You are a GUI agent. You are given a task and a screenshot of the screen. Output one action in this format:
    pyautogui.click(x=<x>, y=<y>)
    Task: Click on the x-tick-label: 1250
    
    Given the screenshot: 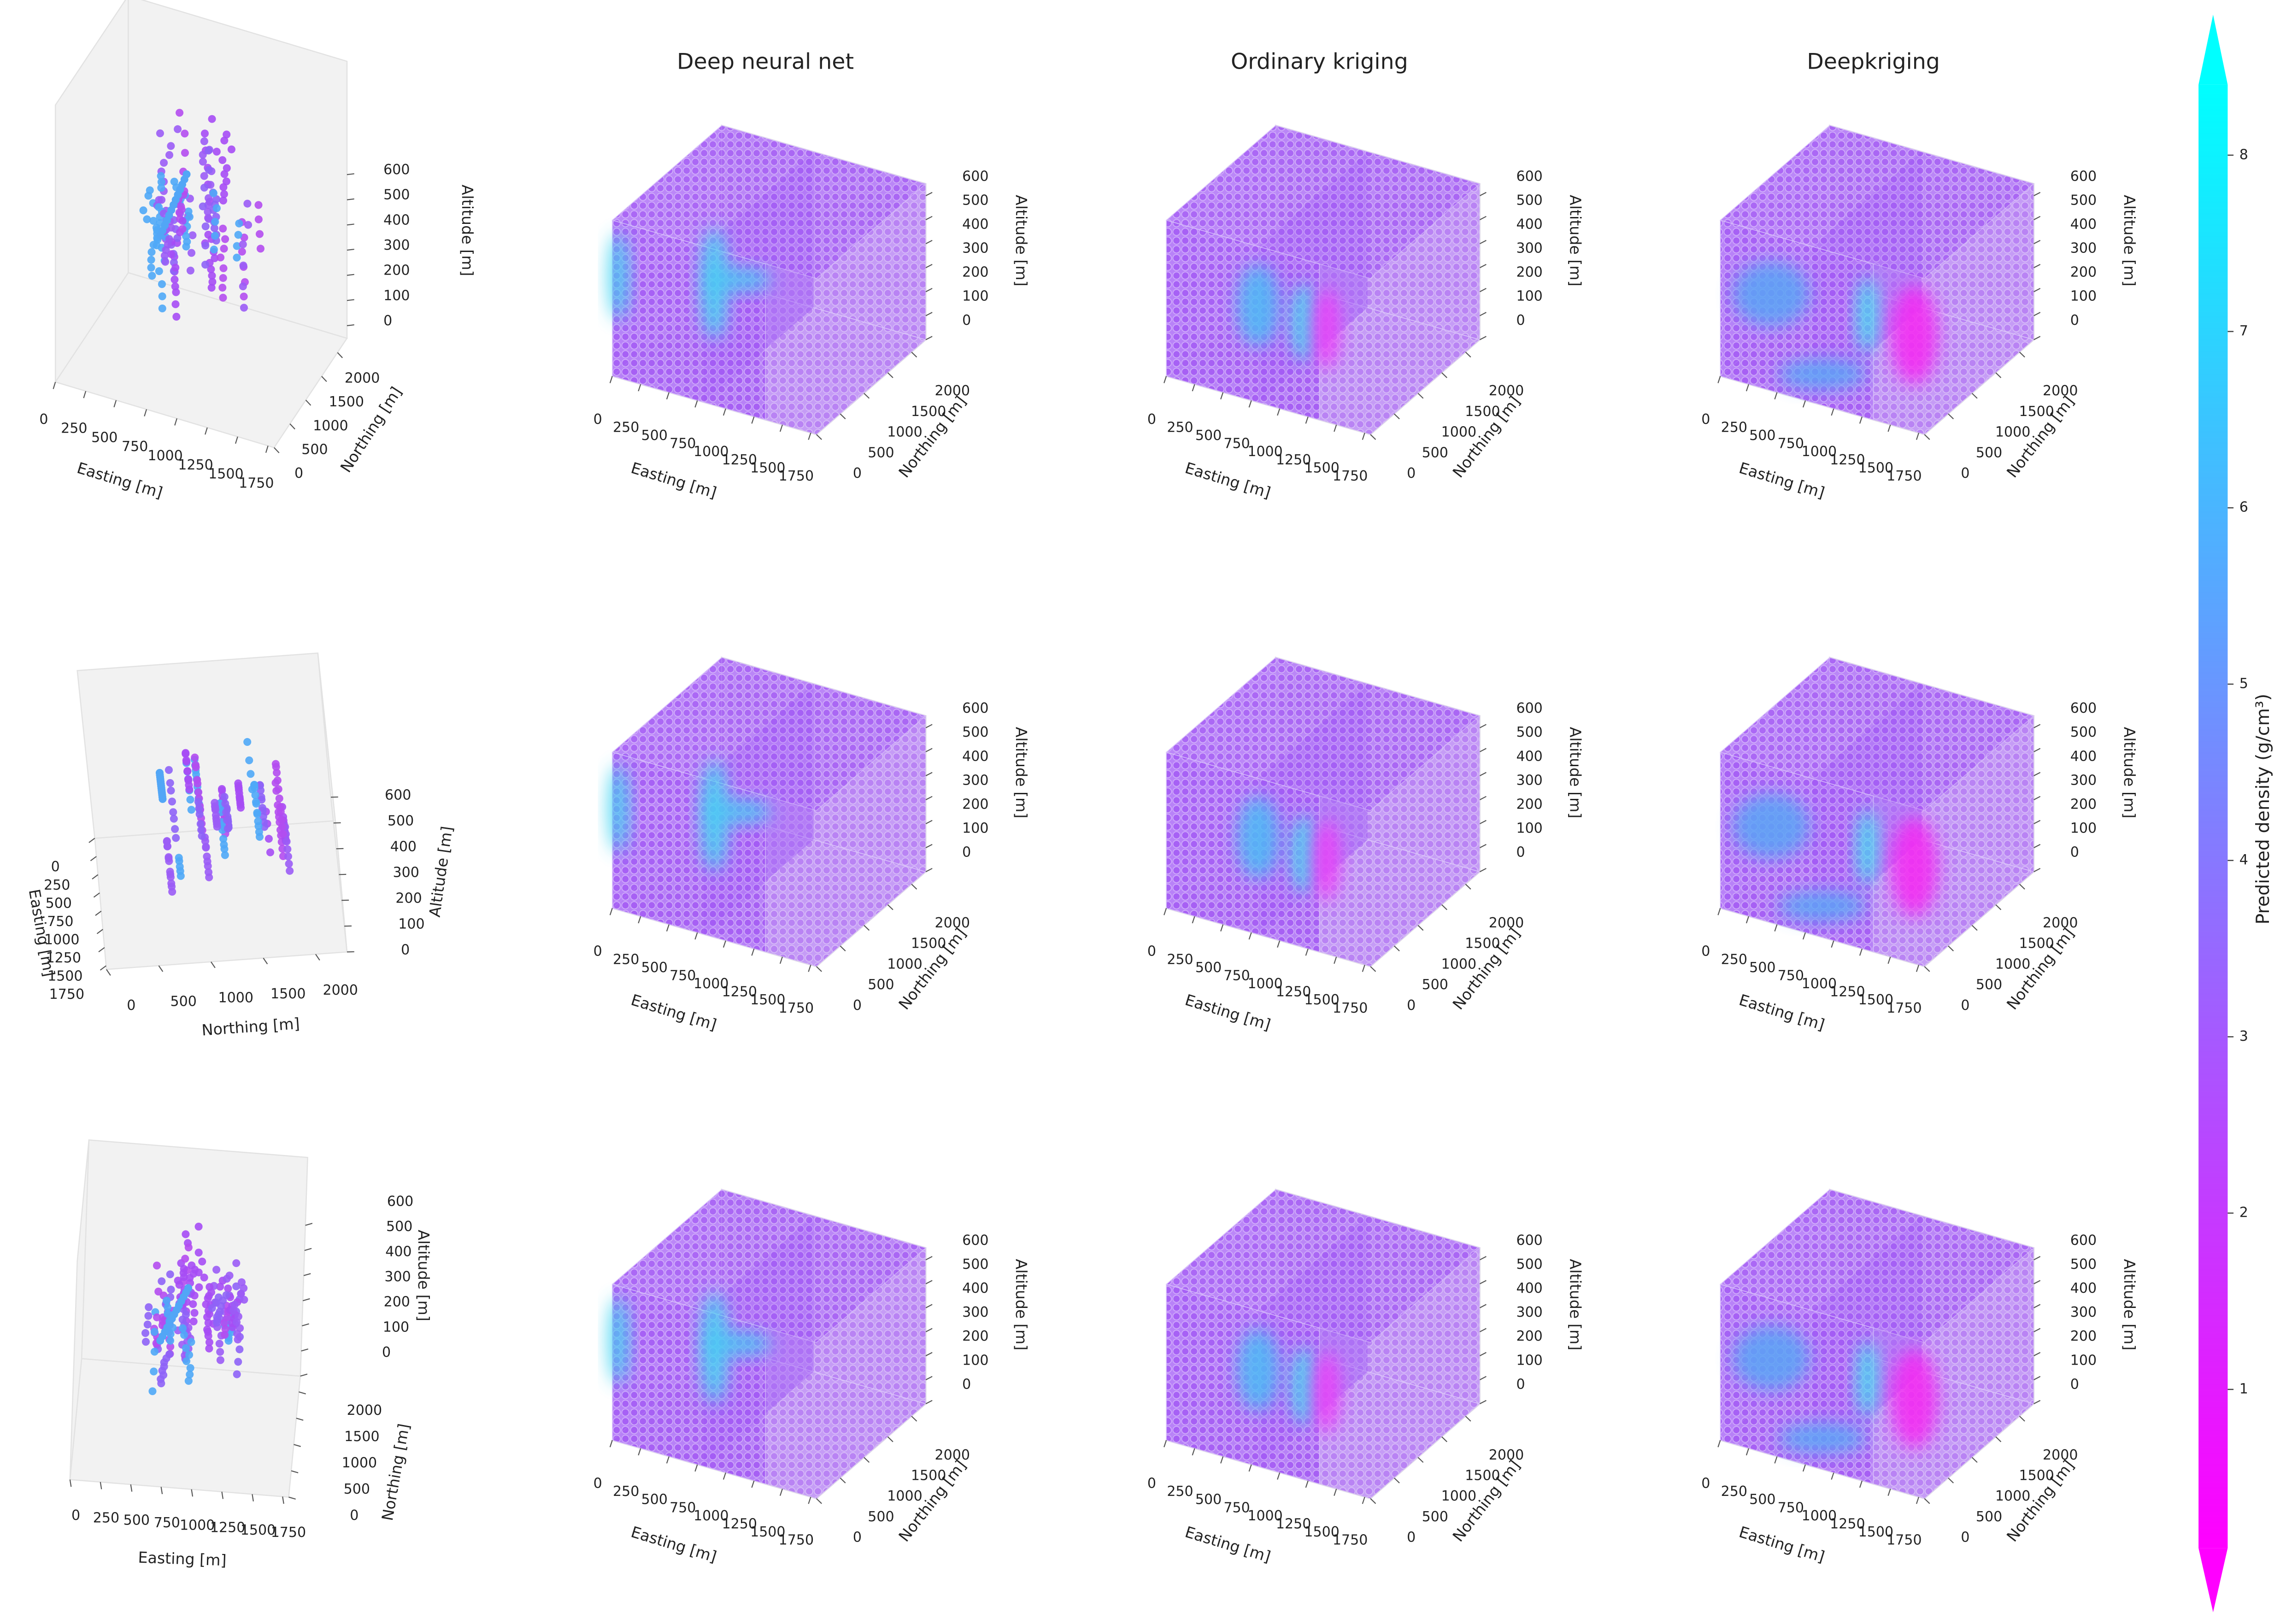 What is the action you would take?
    pyautogui.click(x=1293, y=992)
    